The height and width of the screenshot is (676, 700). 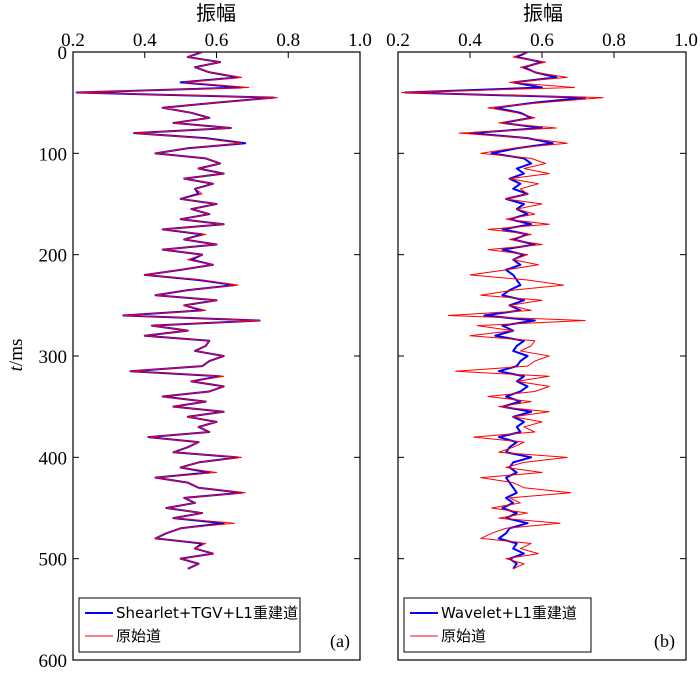 What do you see at coordinates (16, 352) in the screenshot?
I see `y-axis-label-unit: /ms` at bounding box center [16, 352].